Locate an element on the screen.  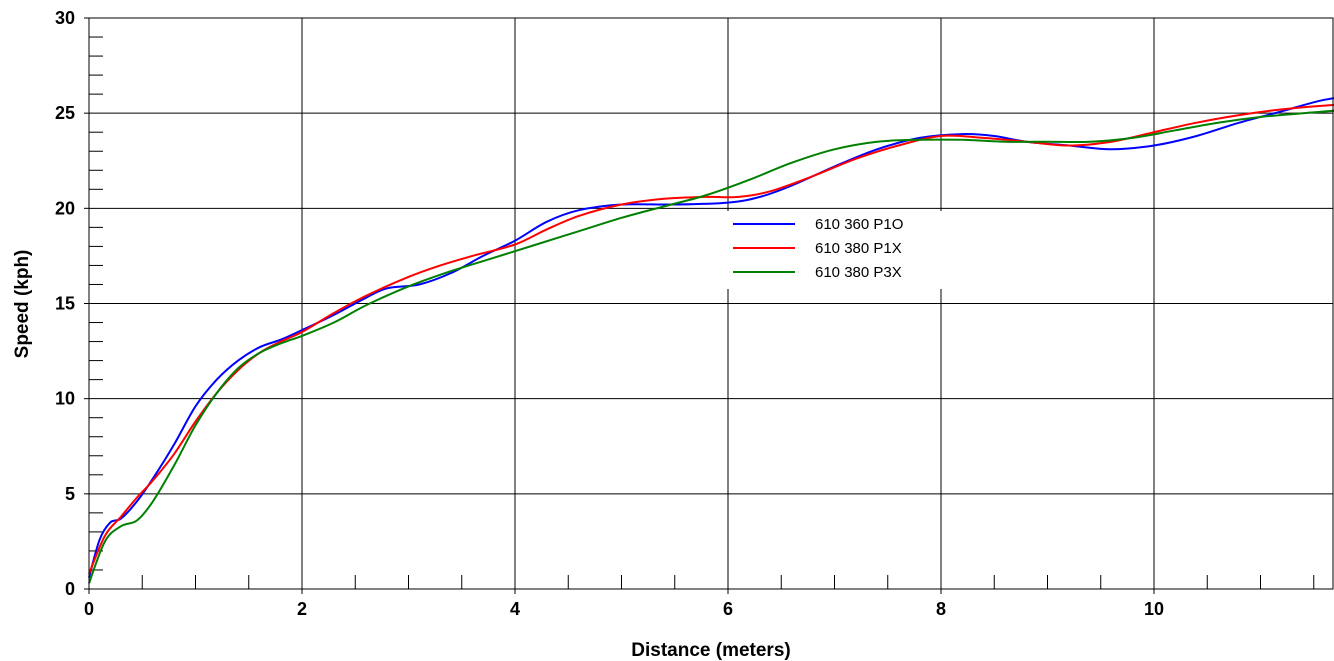
x-tick-label: 10 is located at coordinates (1154, 609).